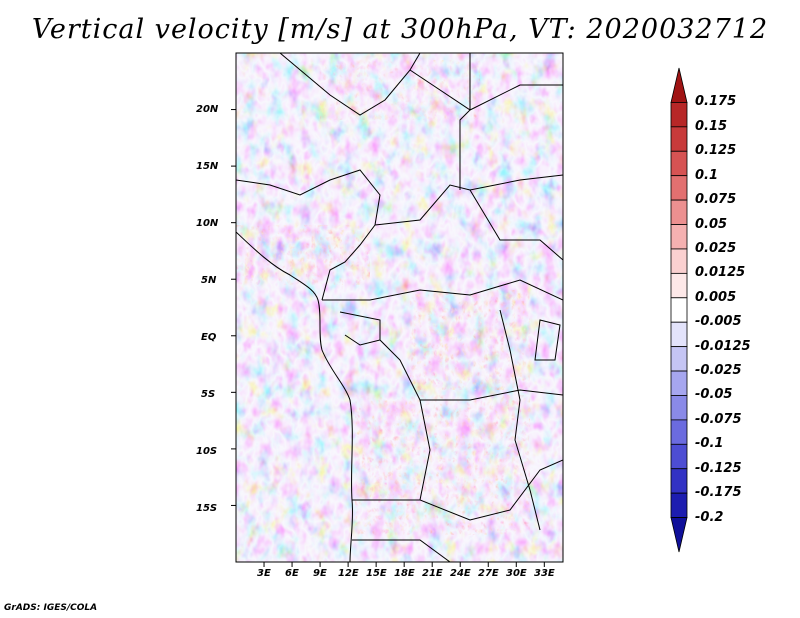 The width and height of the screenshot is (800, 618). Describe the element at coordinates (723, 346) in the screenshot. I see `colorbar-label: -0.0125` at that location.